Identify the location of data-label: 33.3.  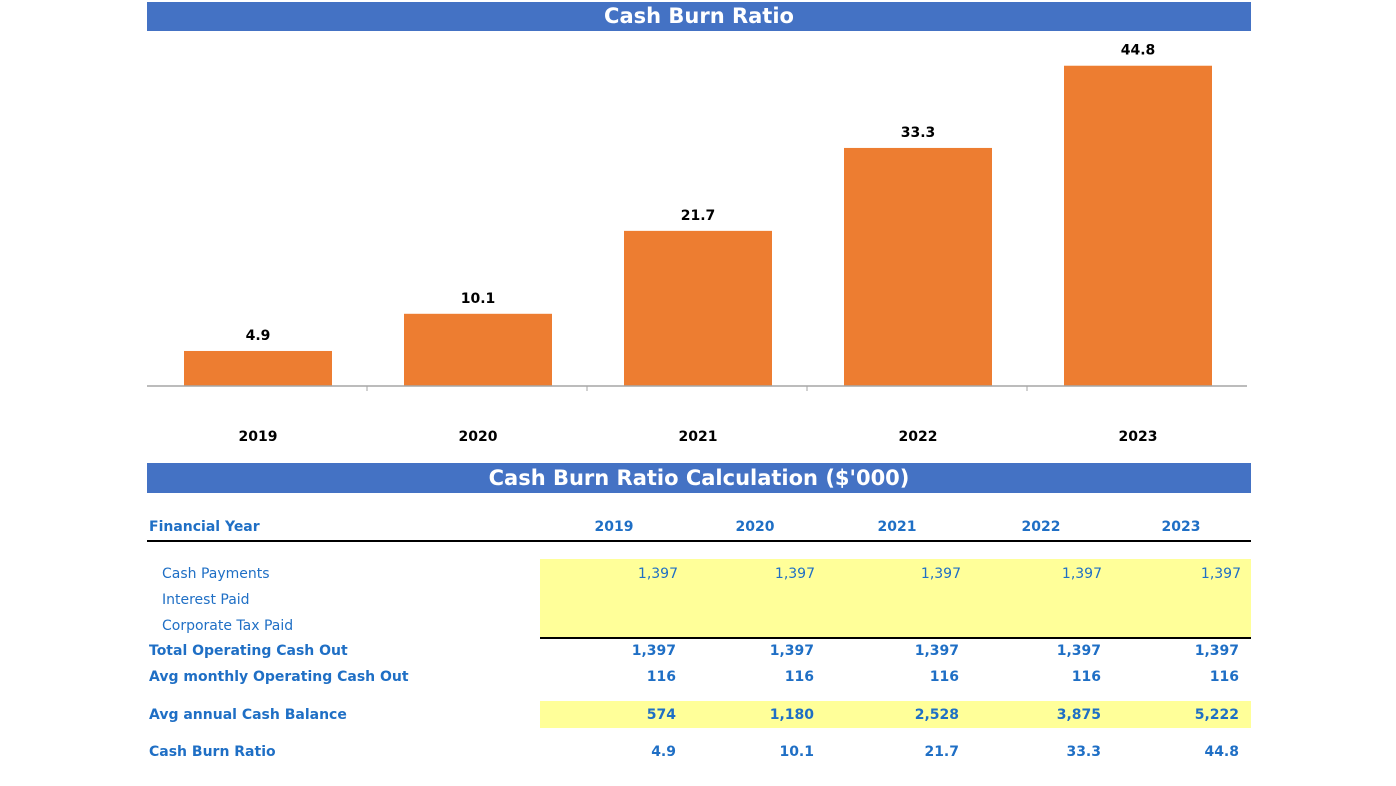
(918, 133).